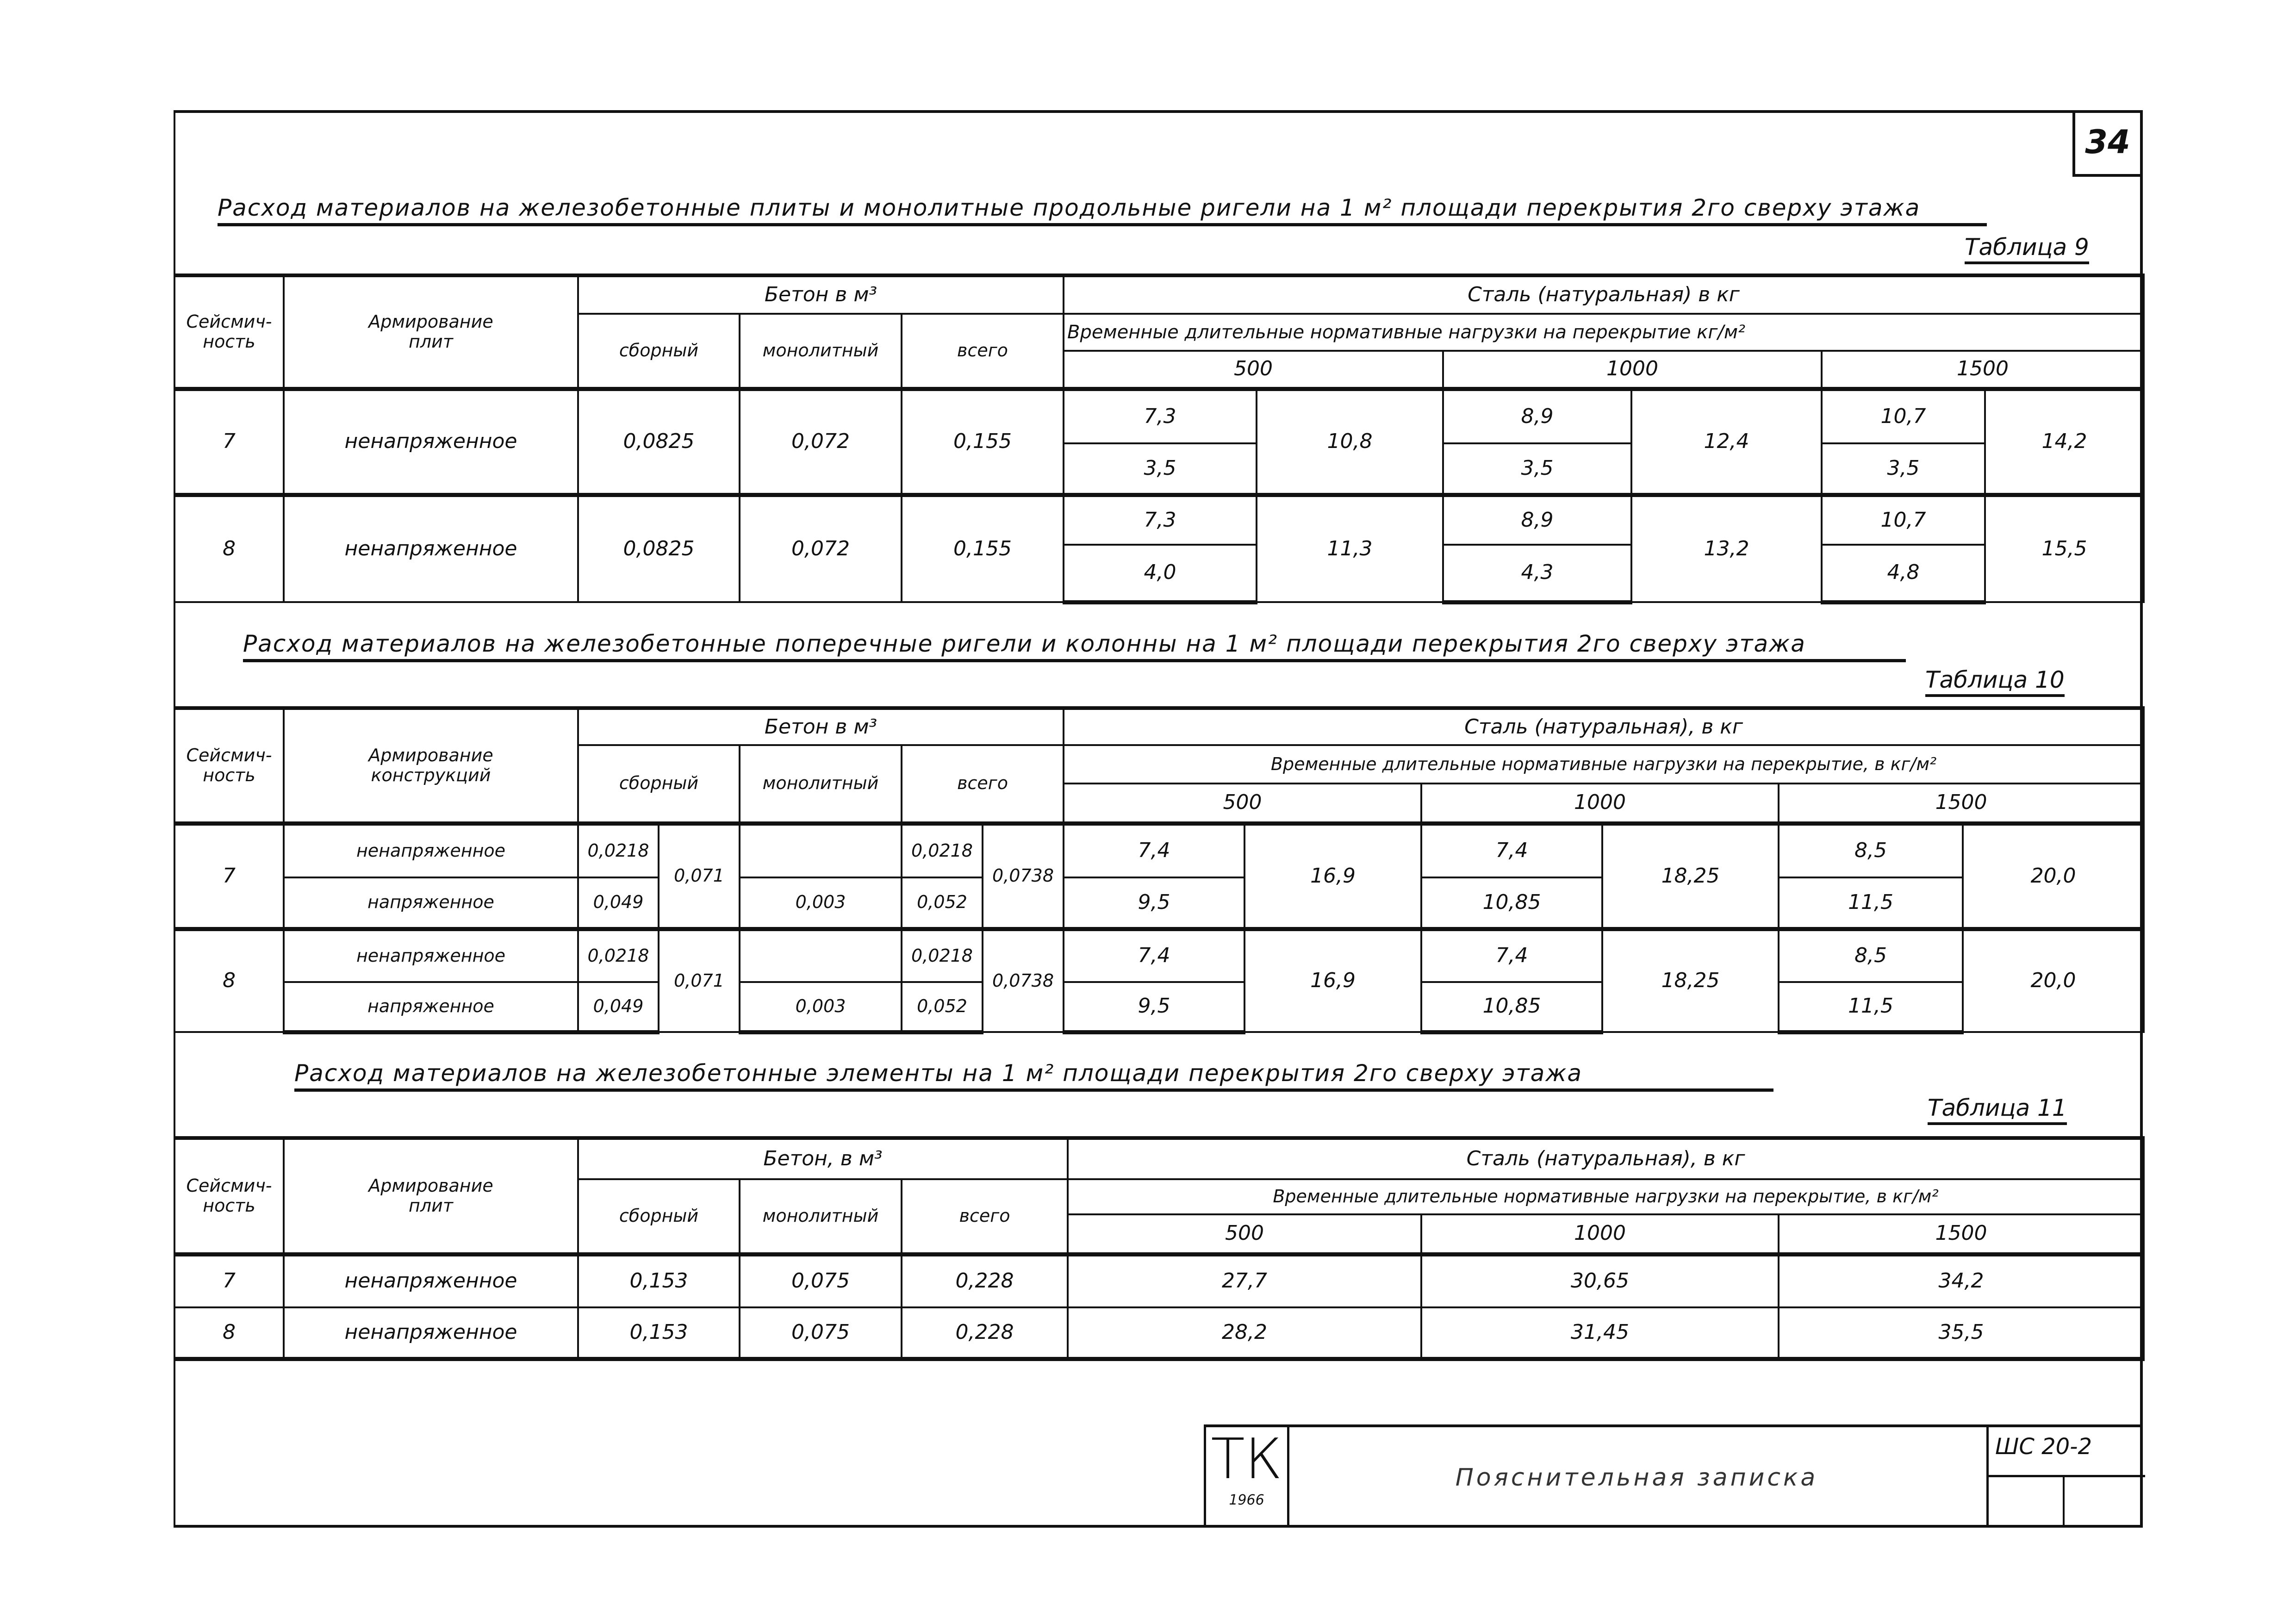 The width and height of the screenshot is (2296, 1623). Describe the element at coordinates (229, 547) in the screenshot. I see `cell-seismic: 8` at that location.